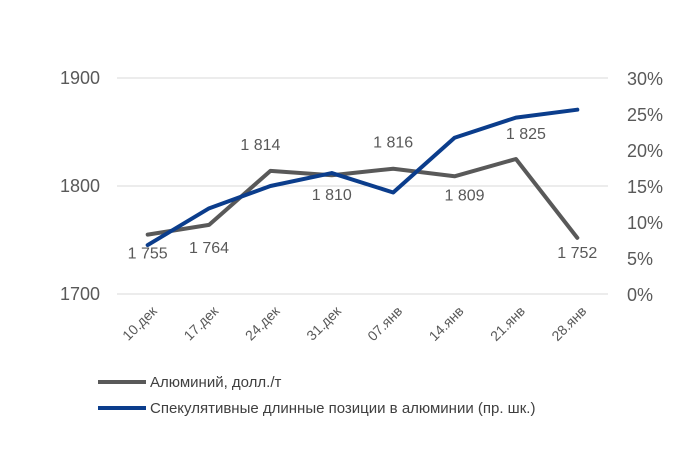  I want to click on right-axis-tick-label: 10%, so click(645, 223).